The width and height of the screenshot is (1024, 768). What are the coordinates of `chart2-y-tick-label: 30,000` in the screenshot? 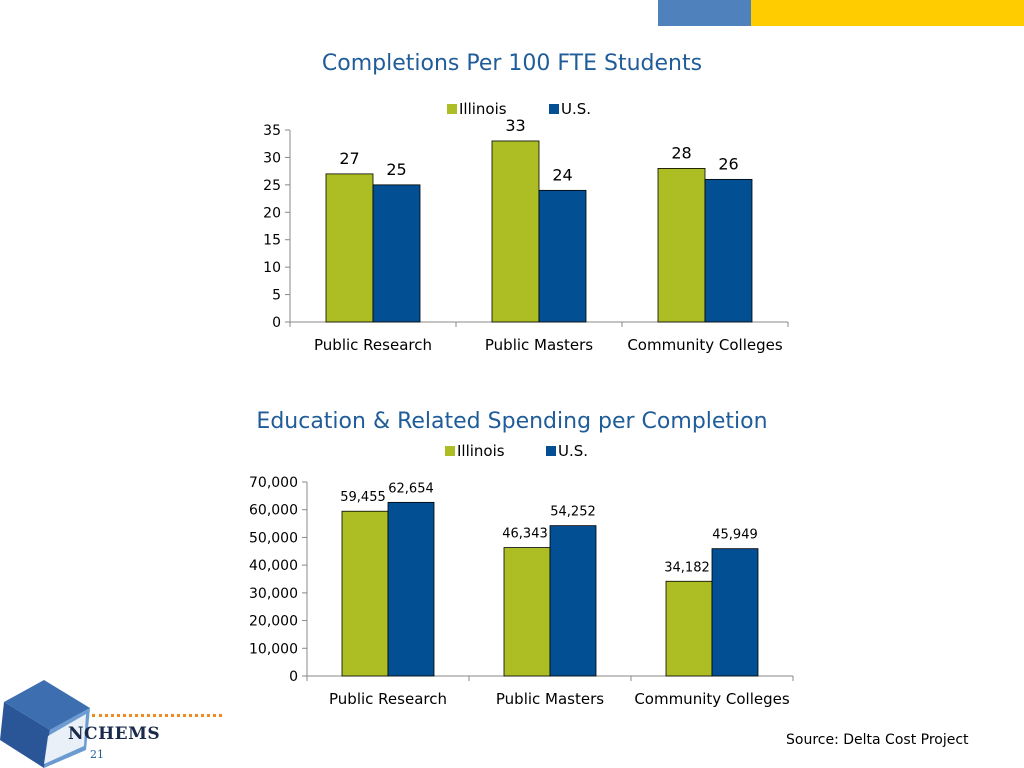 It's located at (273, 594).